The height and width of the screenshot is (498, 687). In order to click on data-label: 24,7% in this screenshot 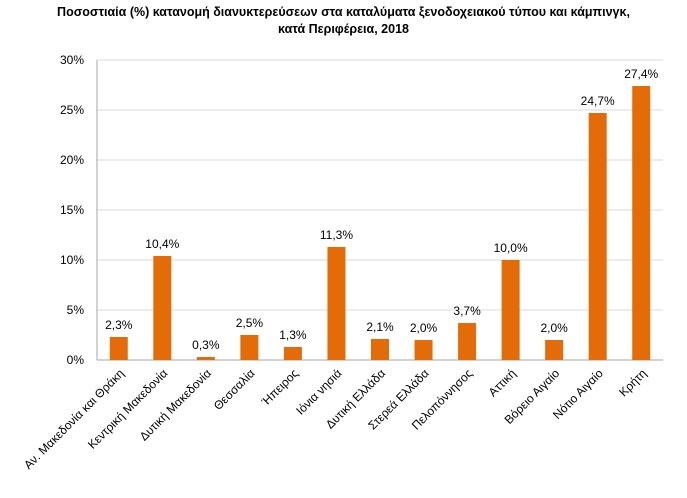, I will do `click(598, 101)`.